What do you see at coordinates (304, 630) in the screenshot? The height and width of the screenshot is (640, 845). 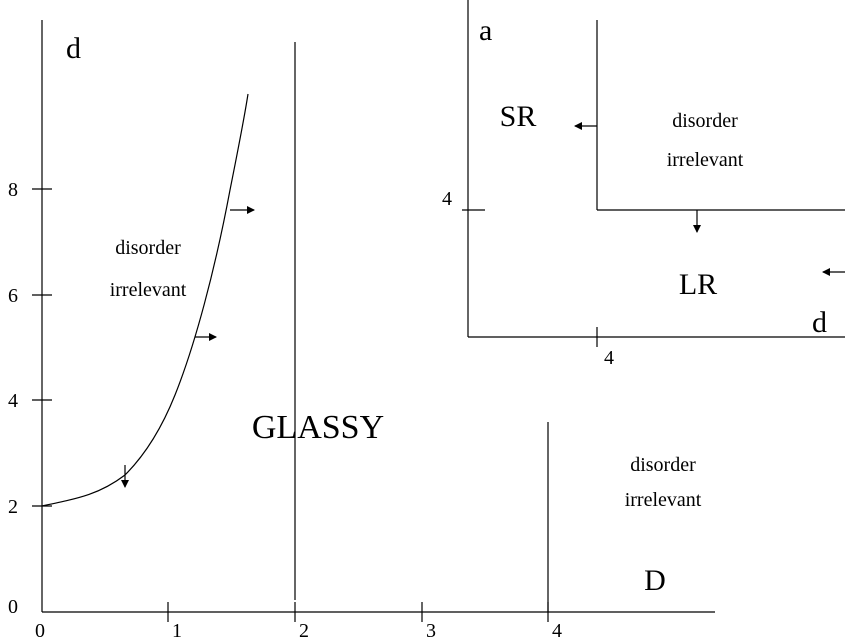 I see `x-tick-label: 2` at bounding box center [304, 630].